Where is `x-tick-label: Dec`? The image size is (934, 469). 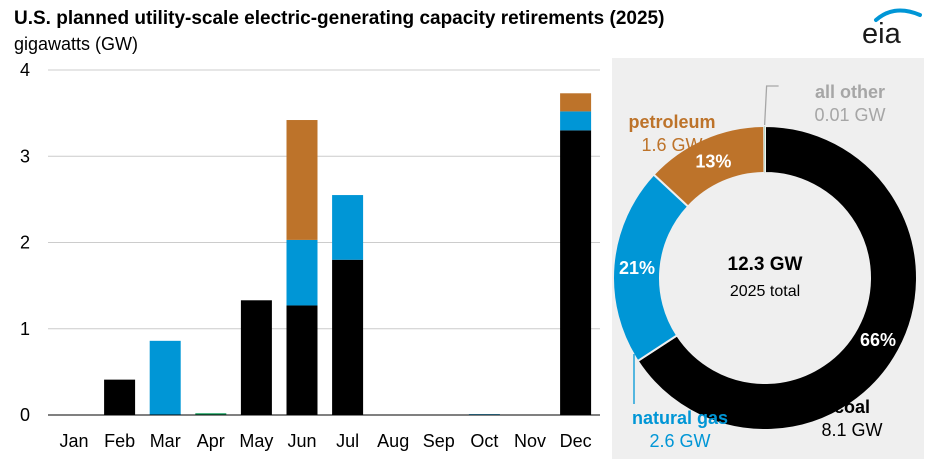 x-tick-label: Dec is located at coordinates (576, 441).